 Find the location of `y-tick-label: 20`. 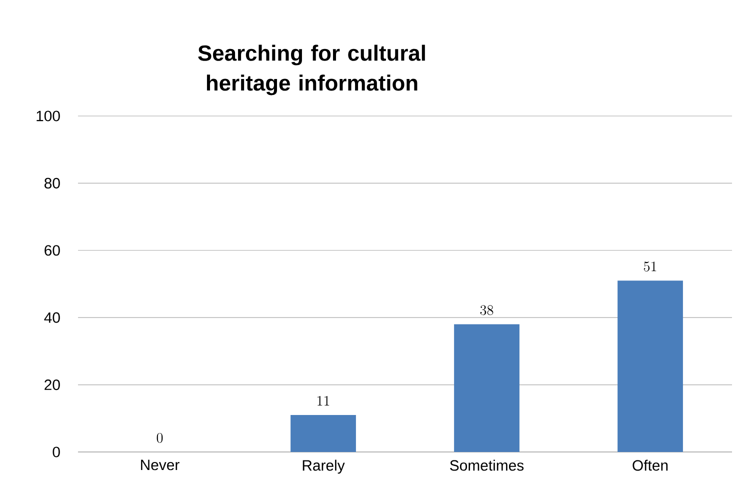

y-tick-label: 20 is located at coordinates (52, 384).